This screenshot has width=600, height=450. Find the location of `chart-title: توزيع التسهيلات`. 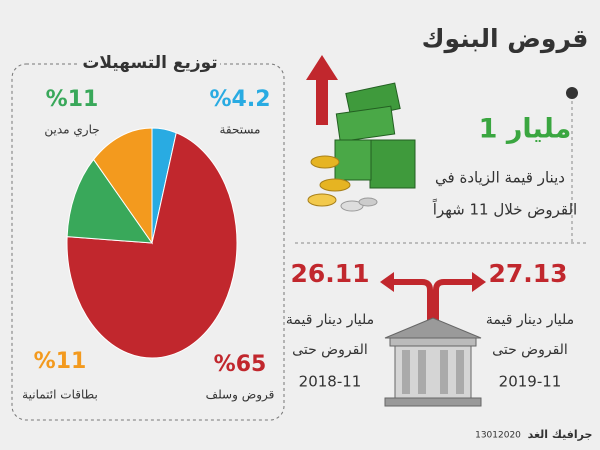

chart-title: توزيع التسهيلات is located at coordinates (149, 63).